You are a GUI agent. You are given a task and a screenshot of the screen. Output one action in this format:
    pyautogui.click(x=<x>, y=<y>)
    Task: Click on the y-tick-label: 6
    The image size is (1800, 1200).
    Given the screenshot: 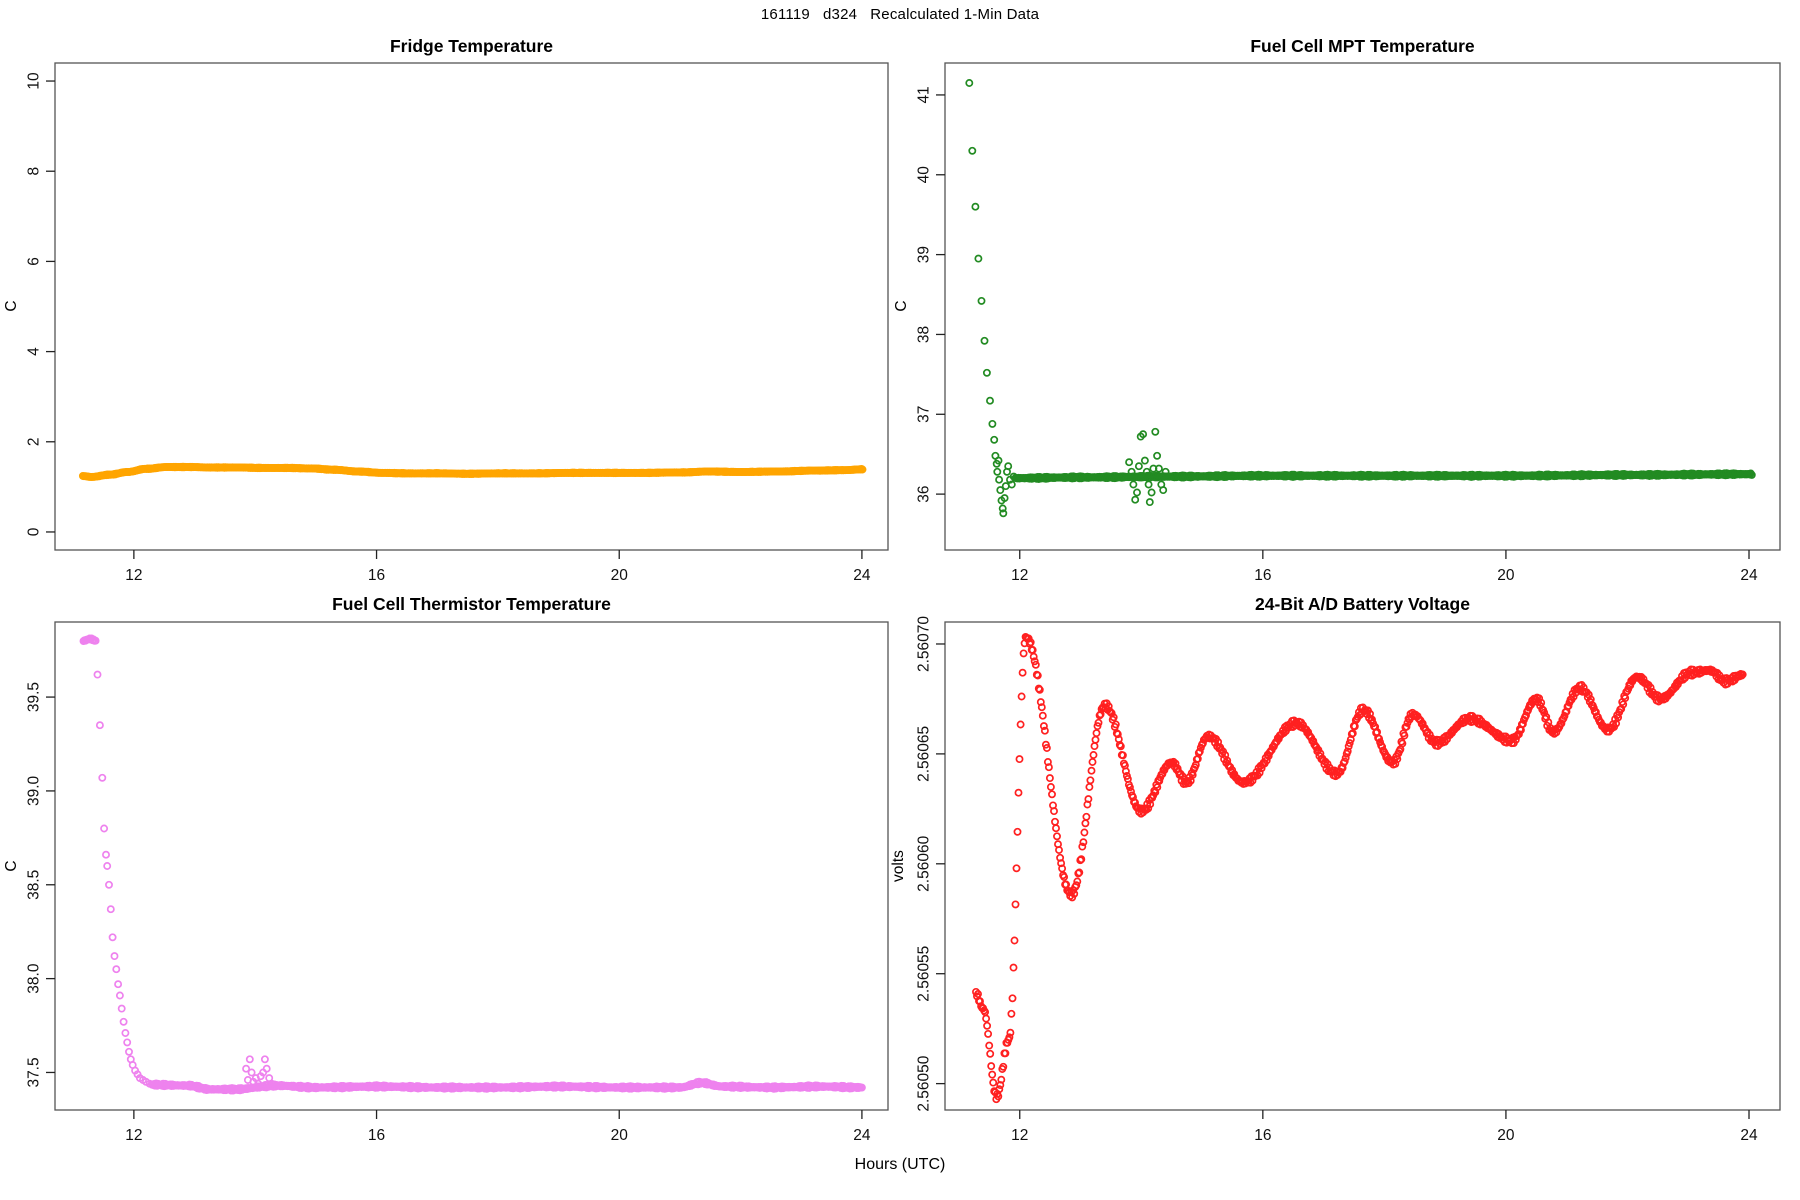 What is the action you would take?
    pyautogui.click(x=33, y=261)
    